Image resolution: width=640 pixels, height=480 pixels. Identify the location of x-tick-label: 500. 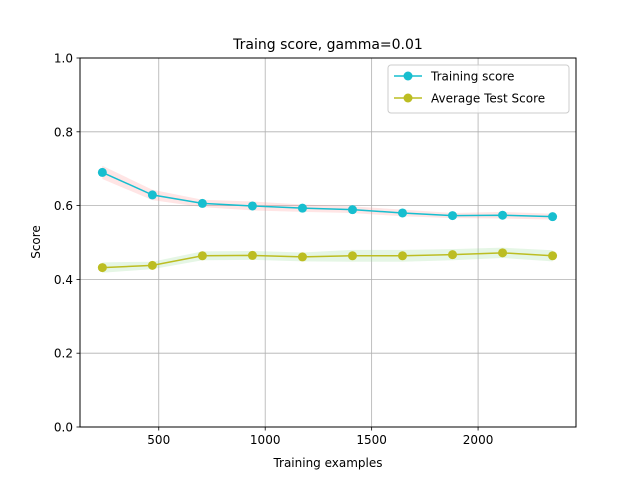
(158, 440).